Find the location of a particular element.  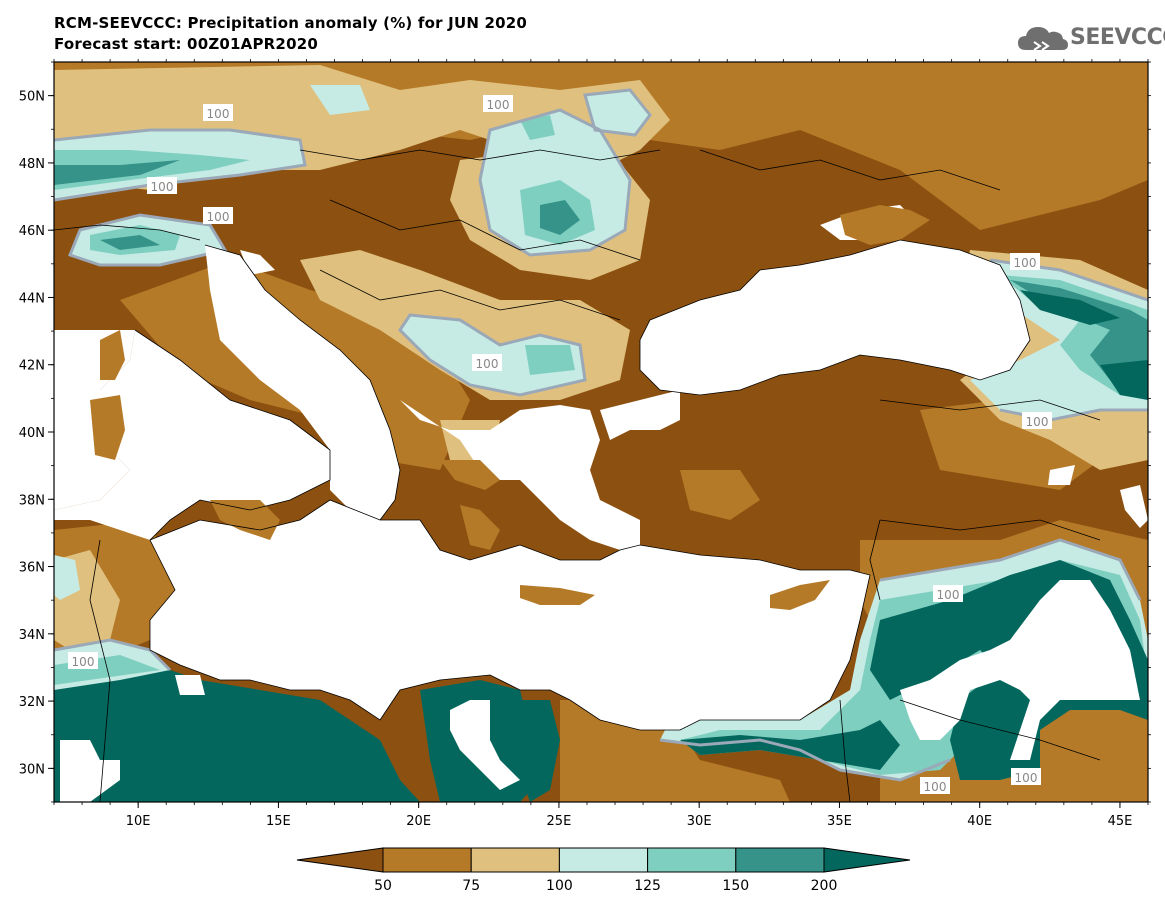

colorbar-label: 150 is located at coordinates (735, 886).